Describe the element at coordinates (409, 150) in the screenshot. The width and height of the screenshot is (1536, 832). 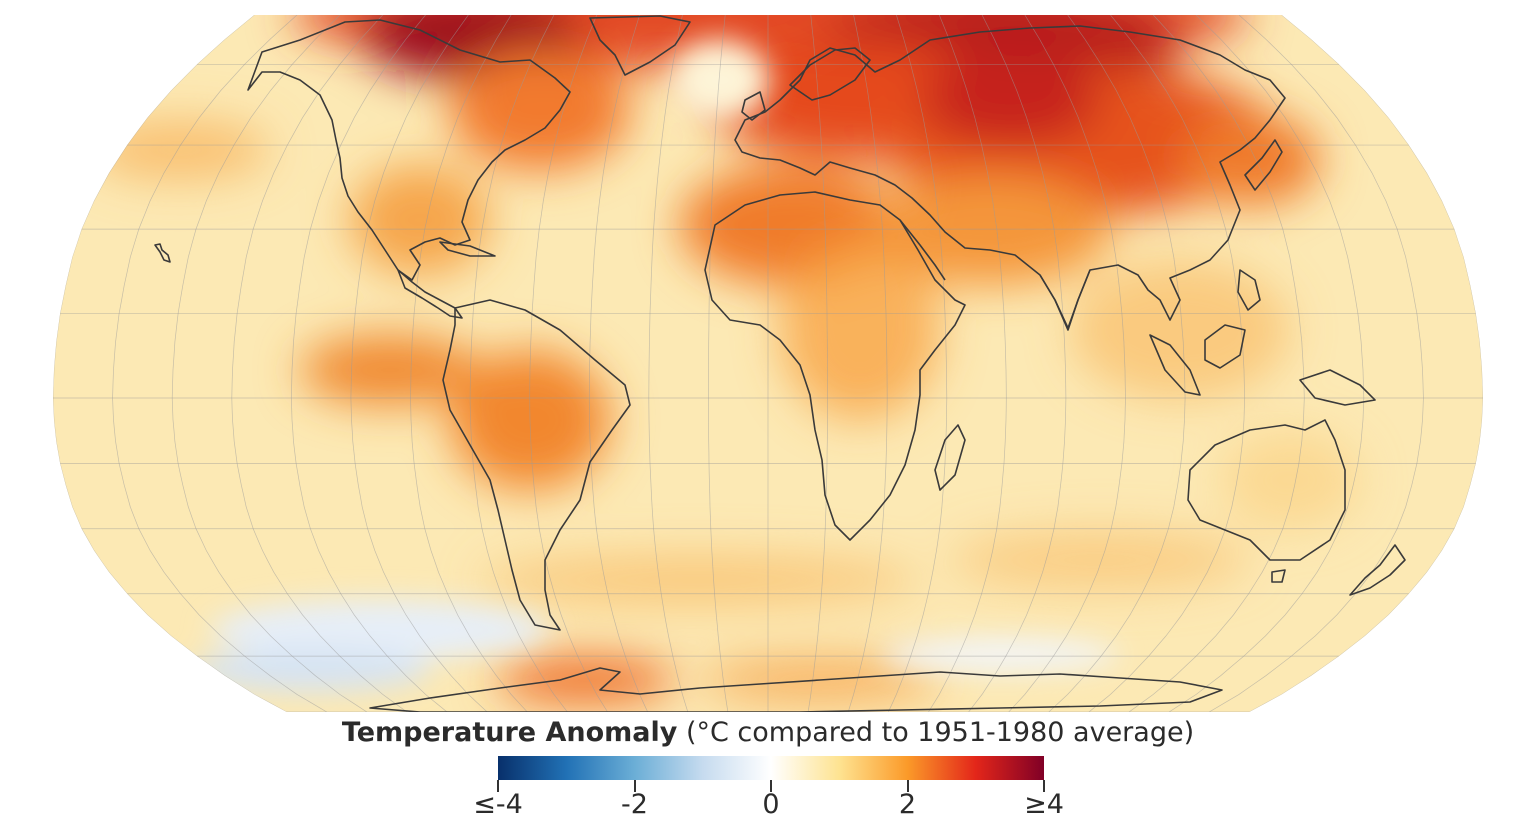
I see `coast-north-america` at that location.